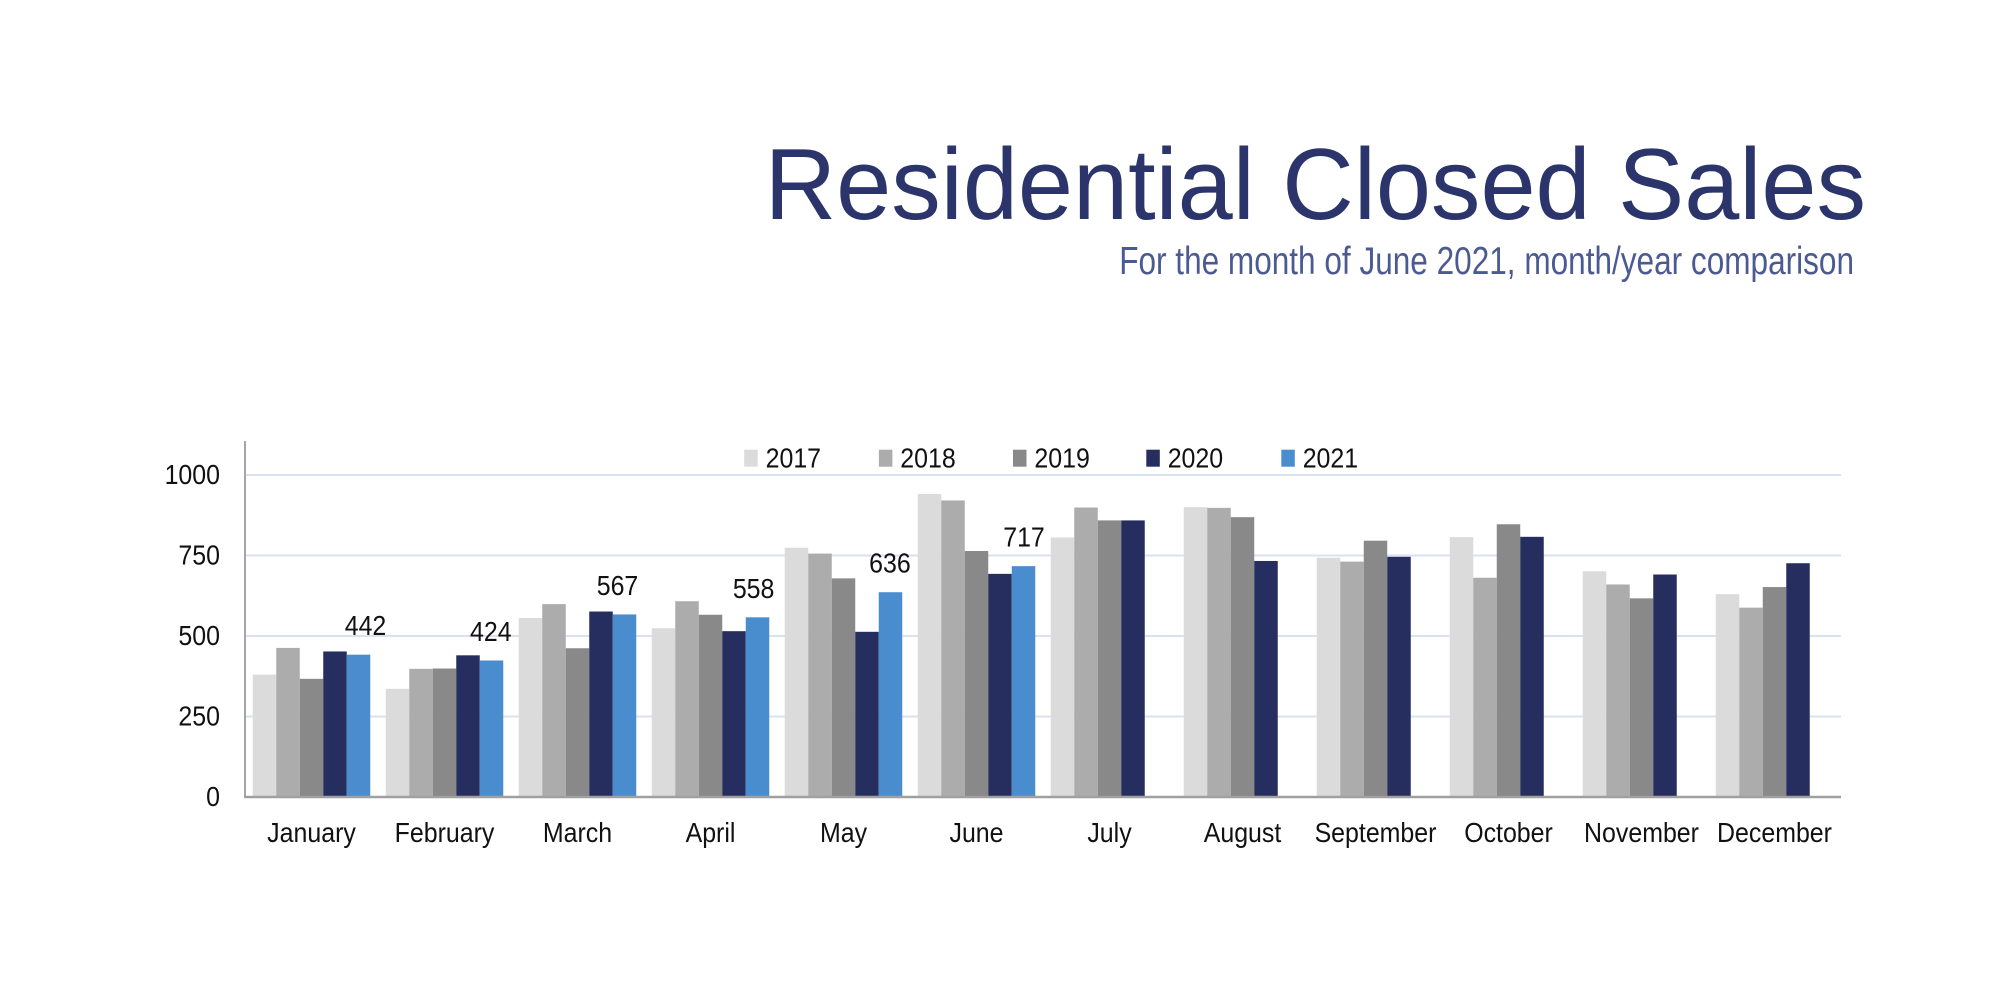  Describe the element at coordinates (366, 626) in the screenshot. I see `svg-text: 442` at that location.